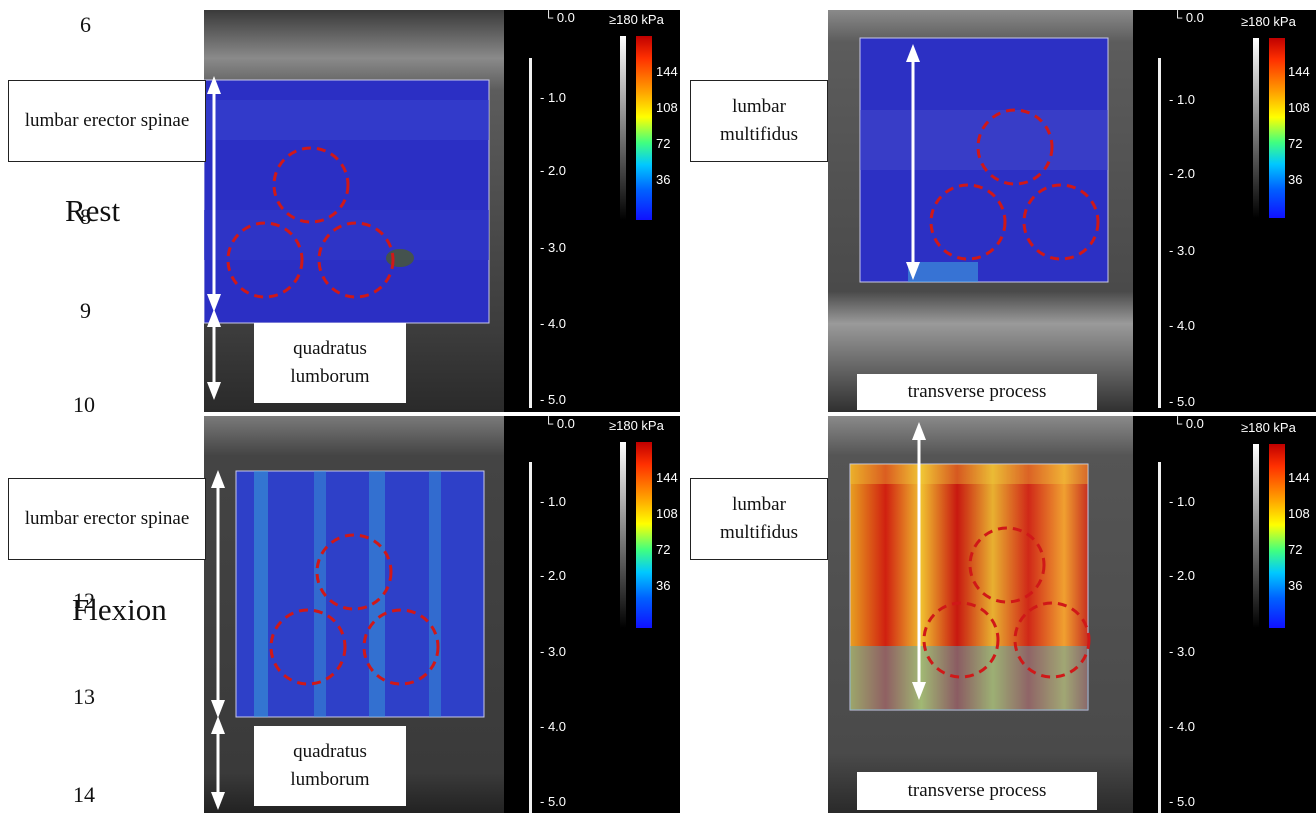 The image size is (1316, 813). What do you see at coordinates (119, 609) in the screenshot?
I see `row-label-flexion: Flexion` at bounding box center [119, 609].